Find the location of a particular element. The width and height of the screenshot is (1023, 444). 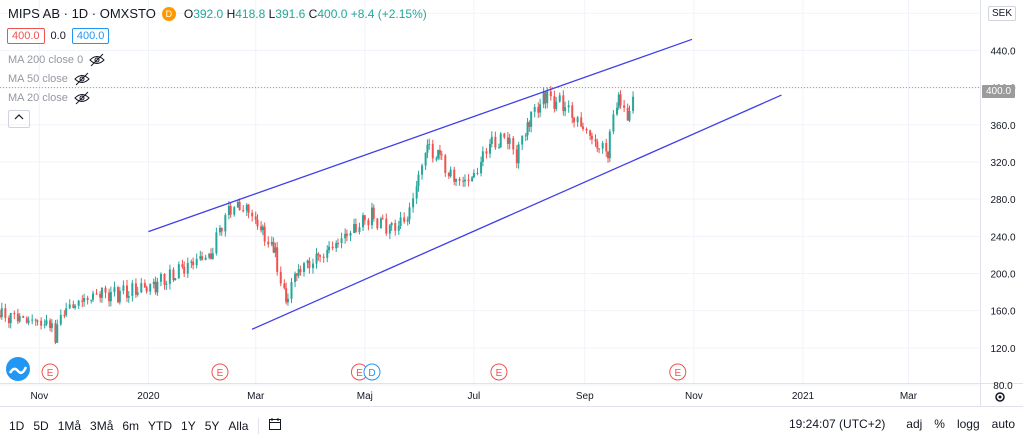

range-1d: 1D is located at coordinates (17, 425).